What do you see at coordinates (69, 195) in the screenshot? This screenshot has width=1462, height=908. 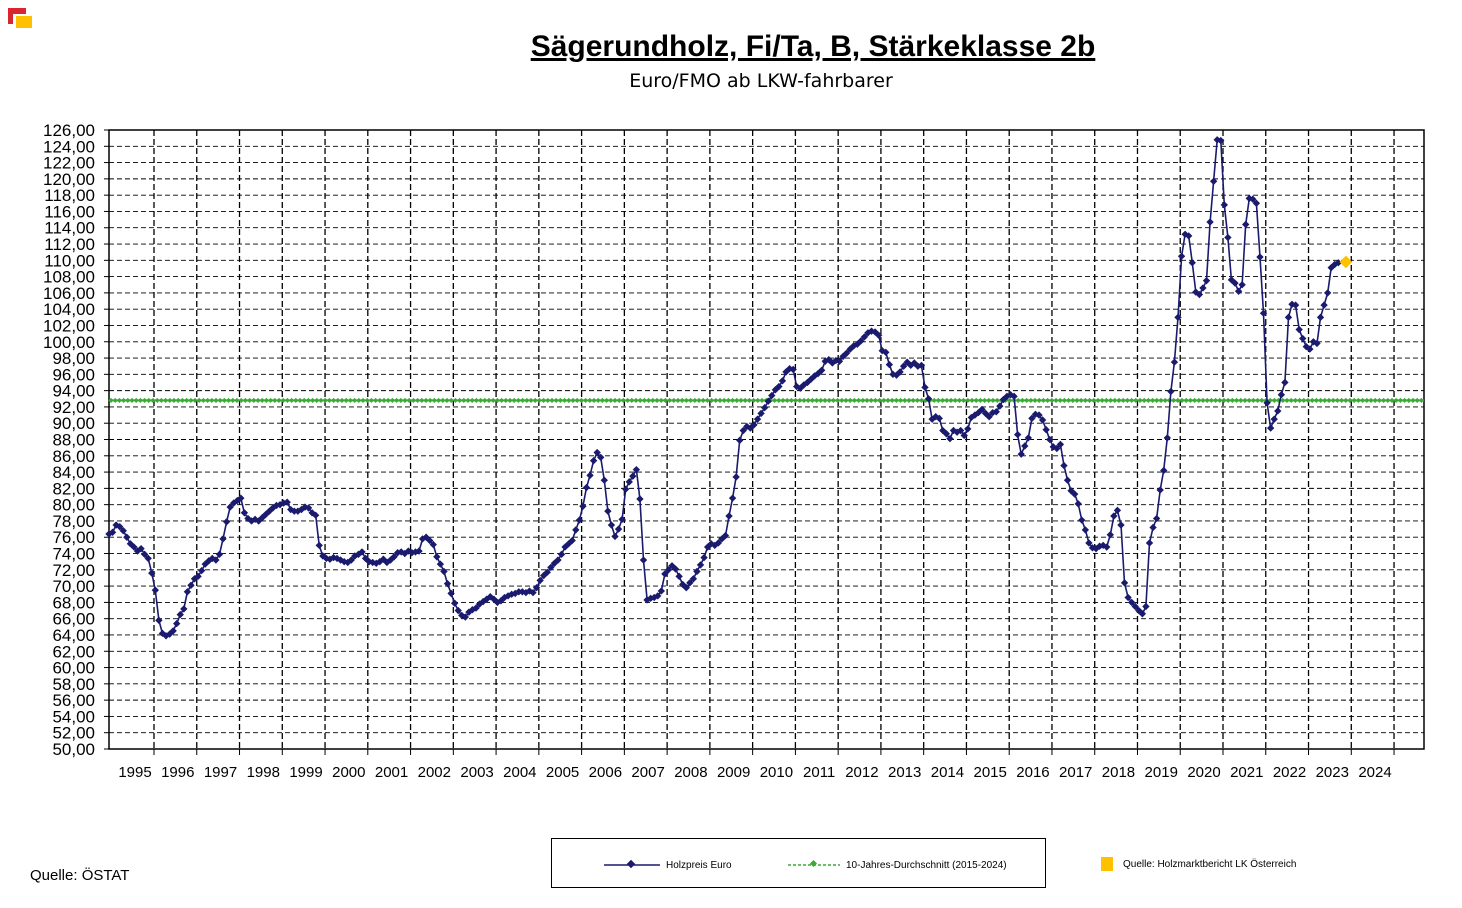 I see `y-tick-label: 118,00` at bounding box center [69, 195].